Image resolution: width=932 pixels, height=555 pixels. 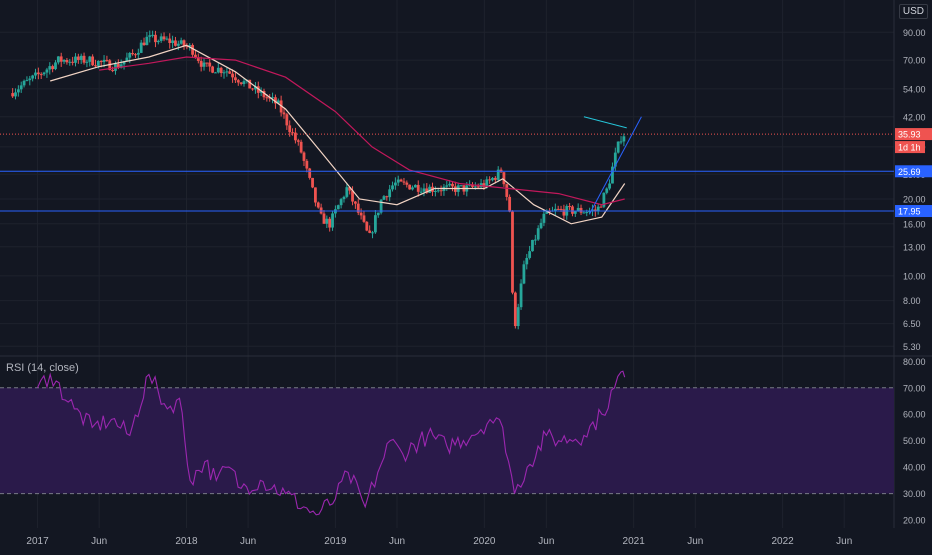 What do you see at coordinates (913, 11) in the screenshot?
I see `currency-label: USD` at bounding box center [913, 11].